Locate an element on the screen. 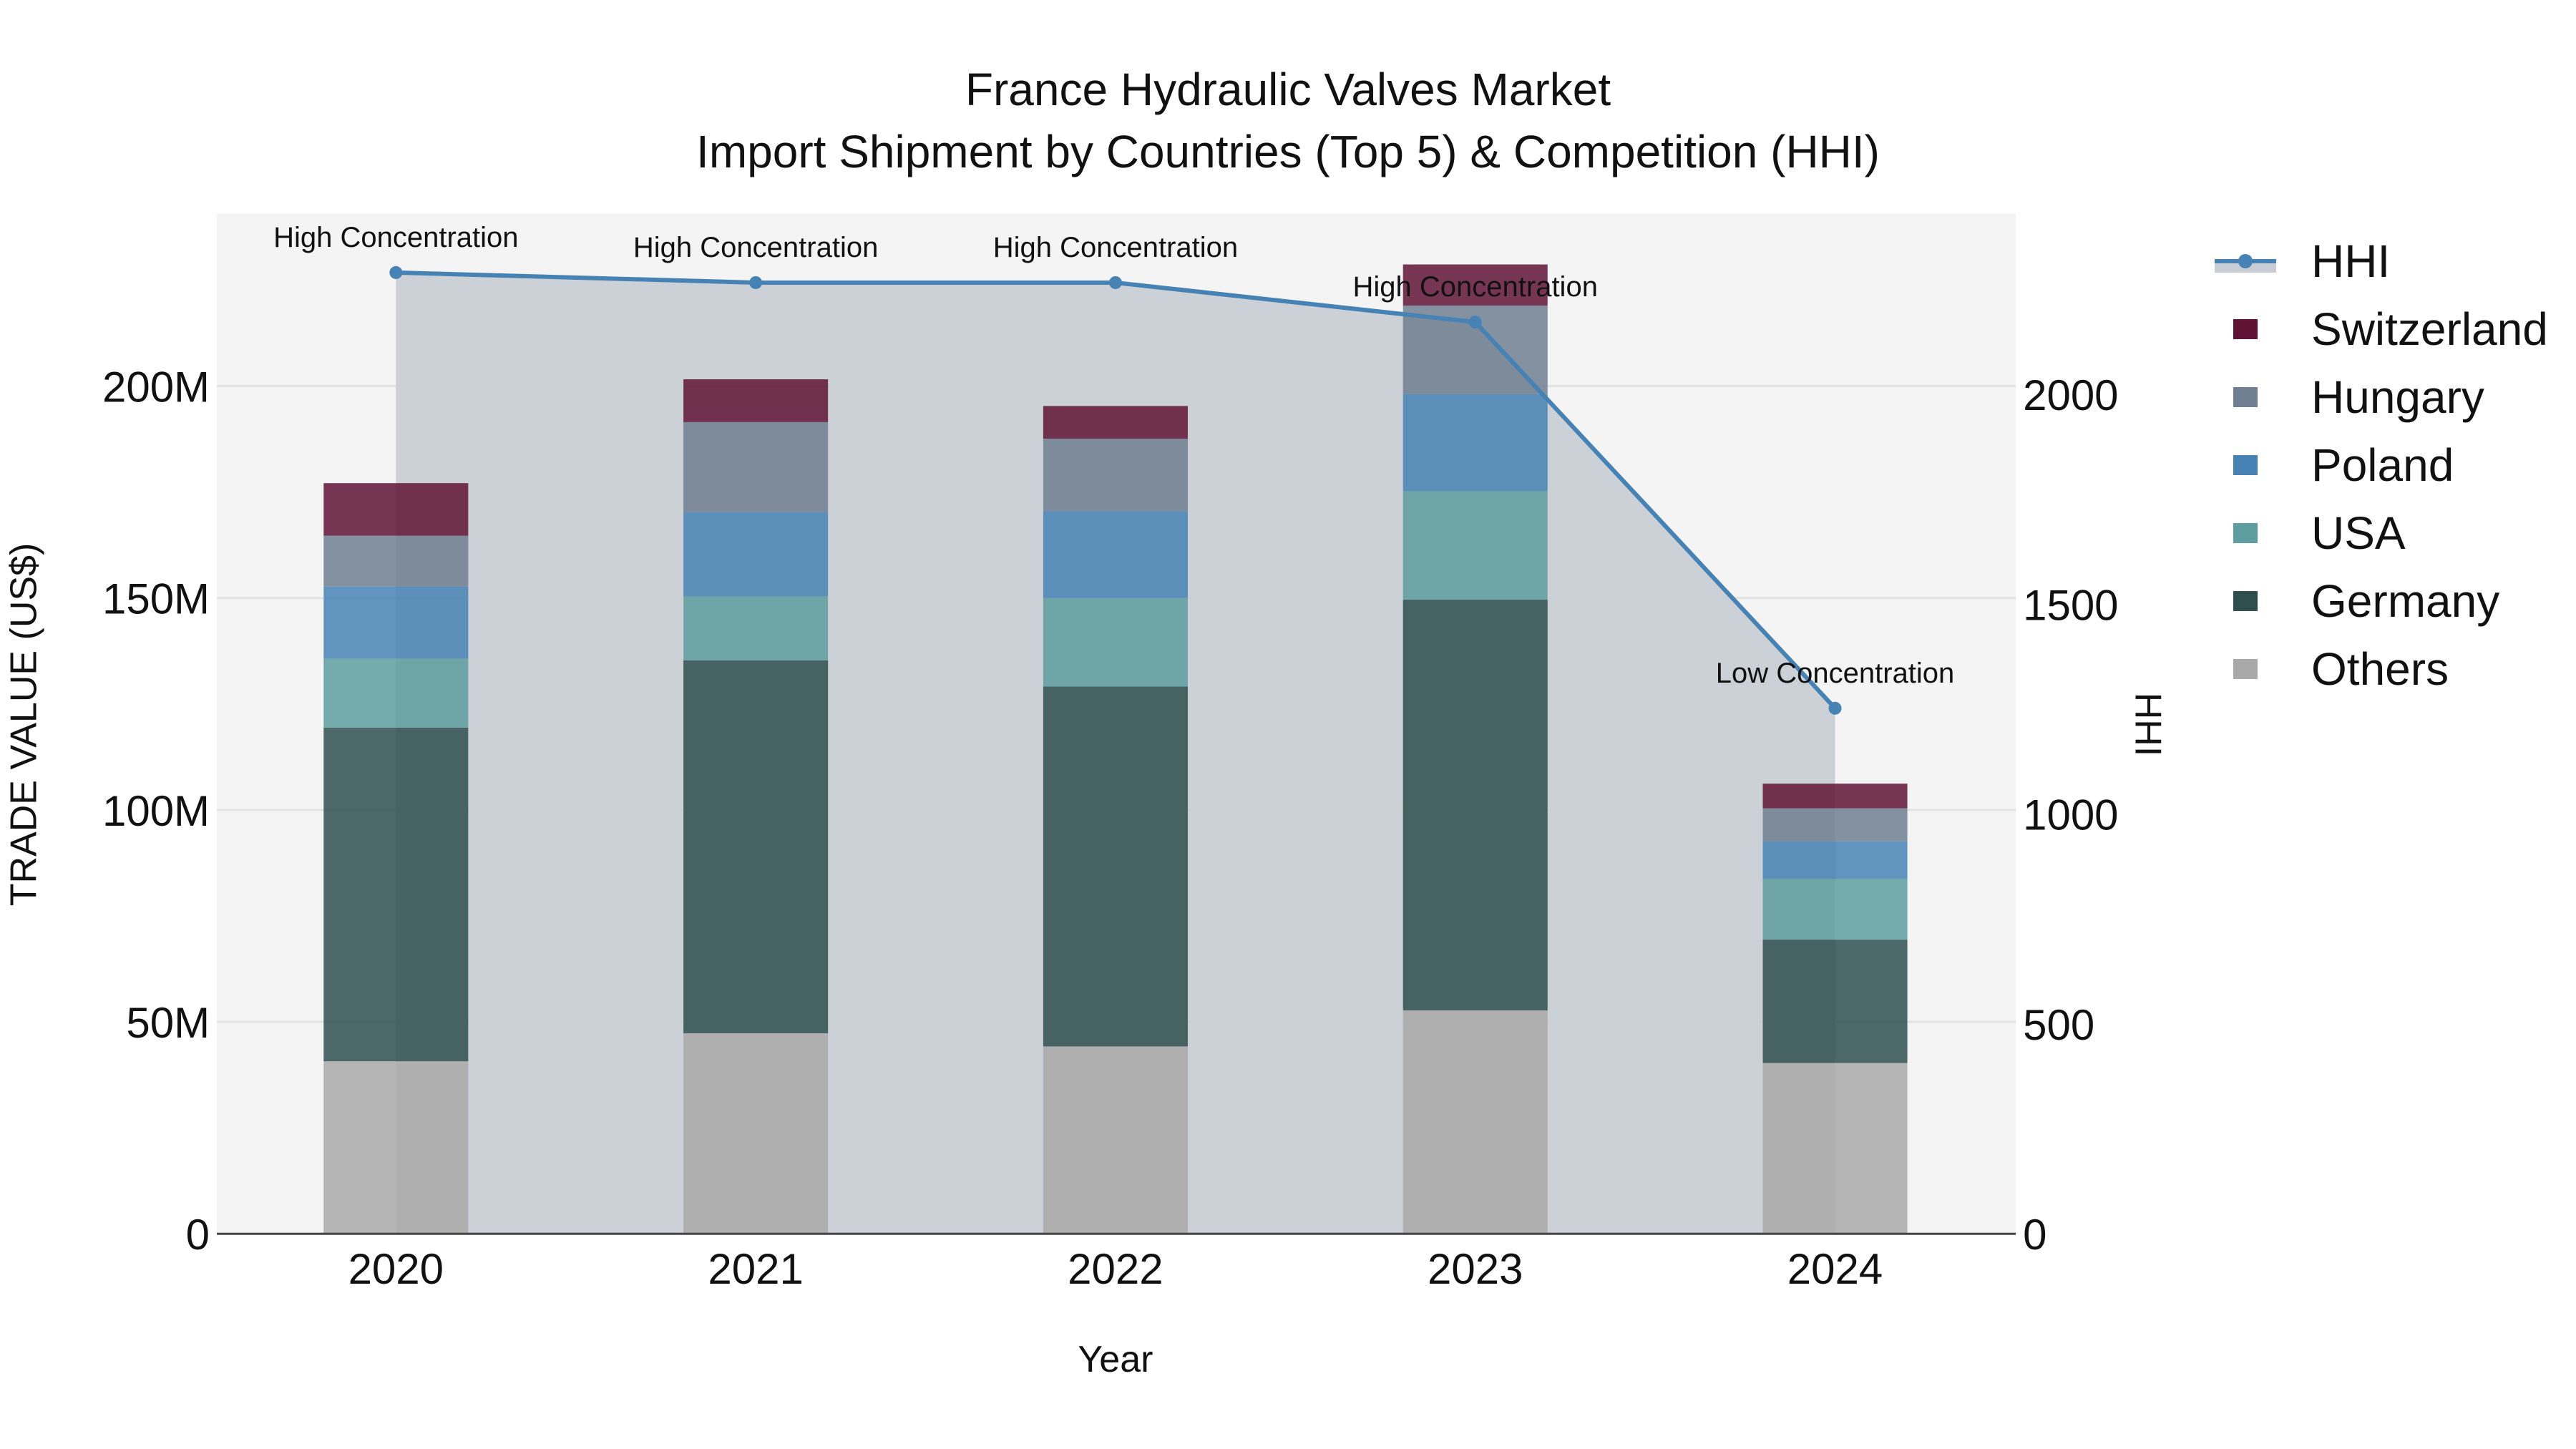 This screenshot has width=2576, height=1449. y-tick-label: 0 is located at coordinates (198, 1235).